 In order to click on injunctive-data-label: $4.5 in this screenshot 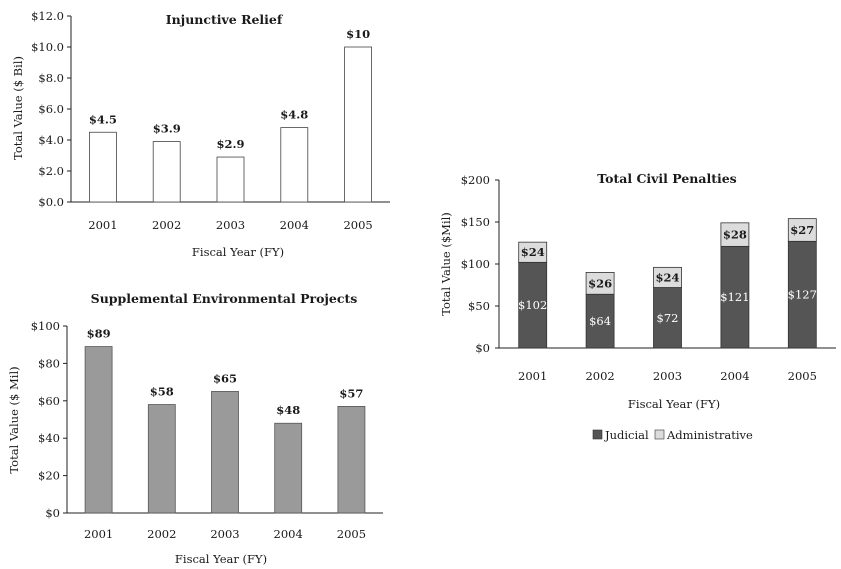, I will do `click(103, 119)`.